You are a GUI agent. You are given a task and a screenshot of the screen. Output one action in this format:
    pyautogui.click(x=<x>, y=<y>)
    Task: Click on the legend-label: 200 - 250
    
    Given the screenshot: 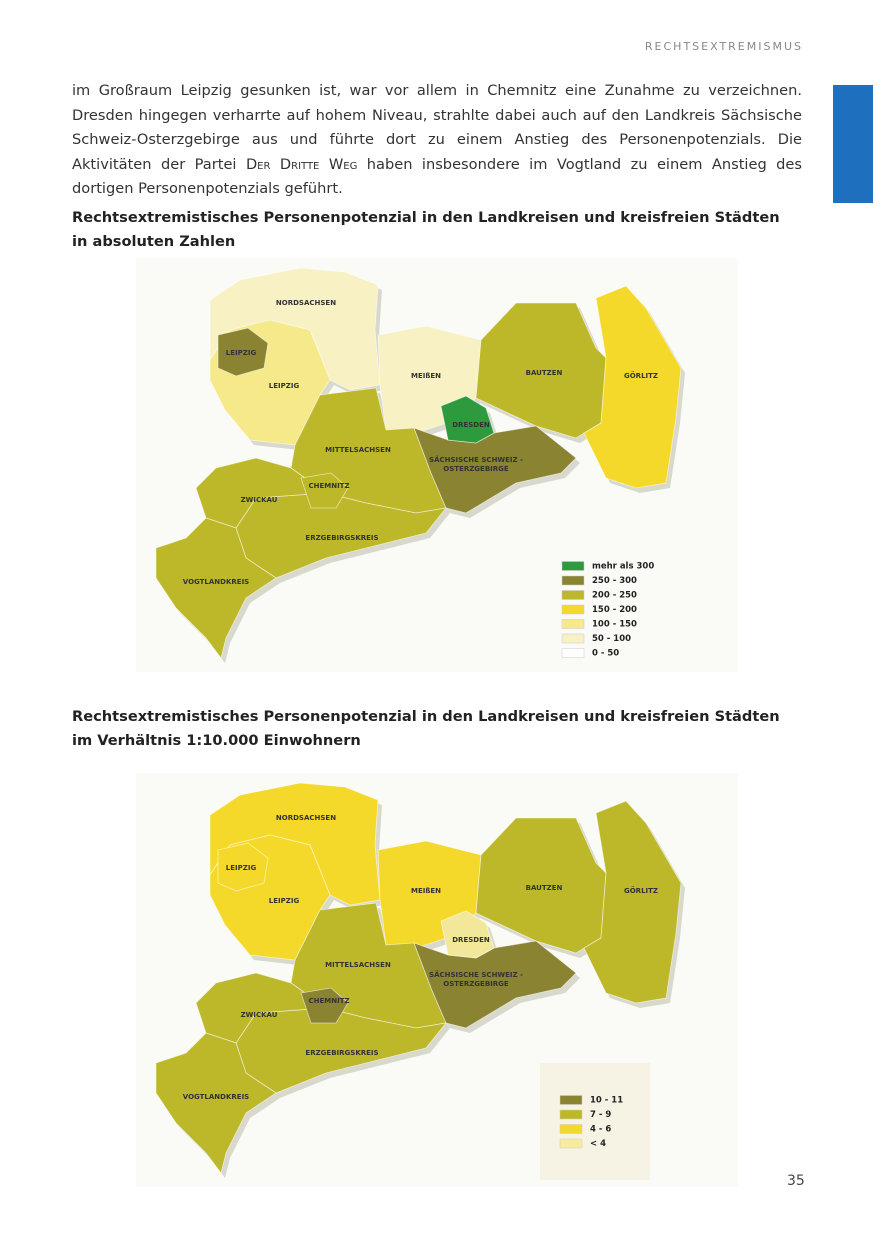 What is the action you would take?
    pyautogui.click(x=614, y=596)
    